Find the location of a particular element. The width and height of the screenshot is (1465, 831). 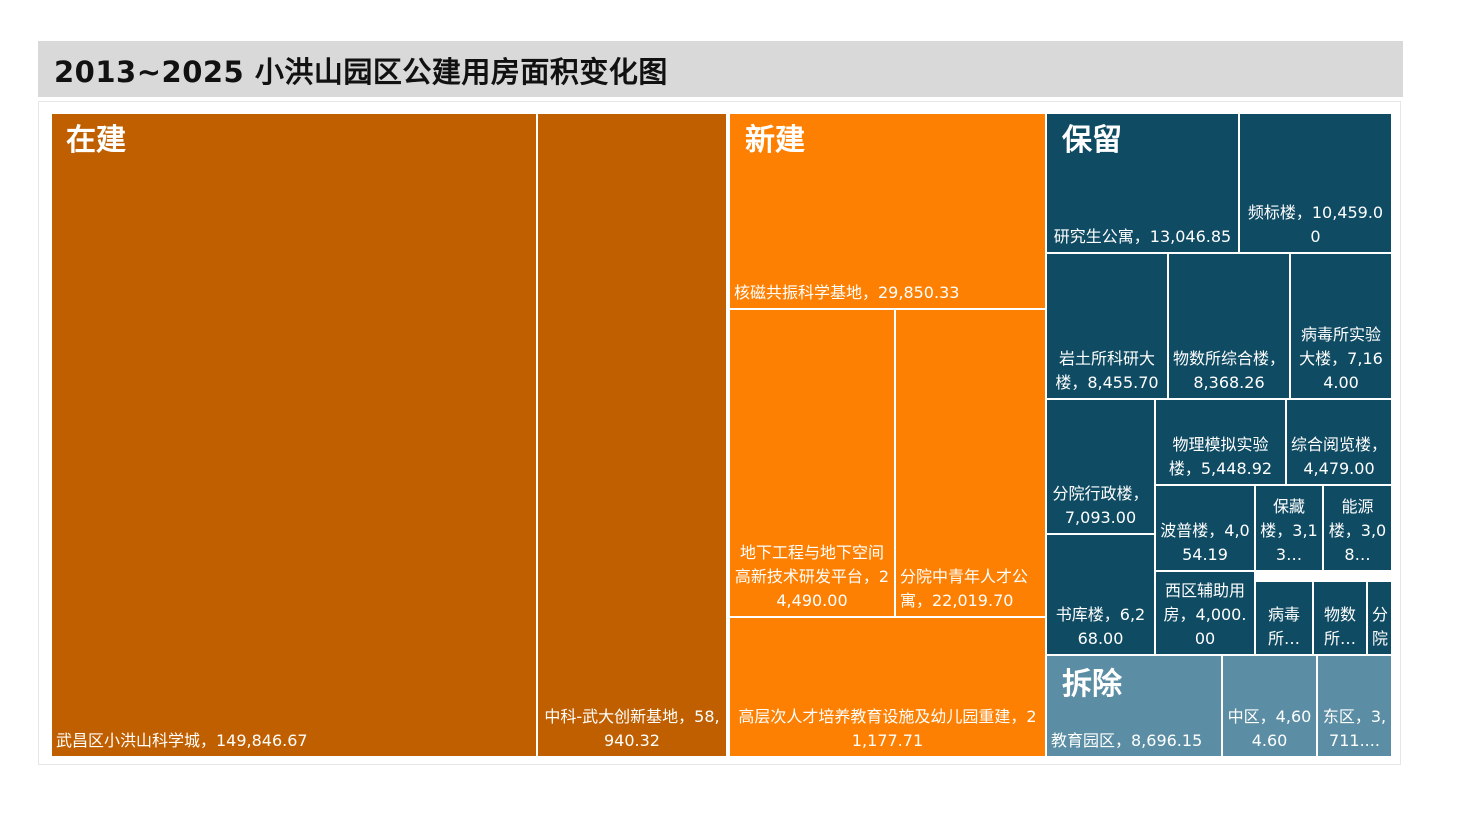

treemap-tile-岩土所科研大楼: 岩土所科研大楼，8,455.70 is located at coordinates (1107, 326).